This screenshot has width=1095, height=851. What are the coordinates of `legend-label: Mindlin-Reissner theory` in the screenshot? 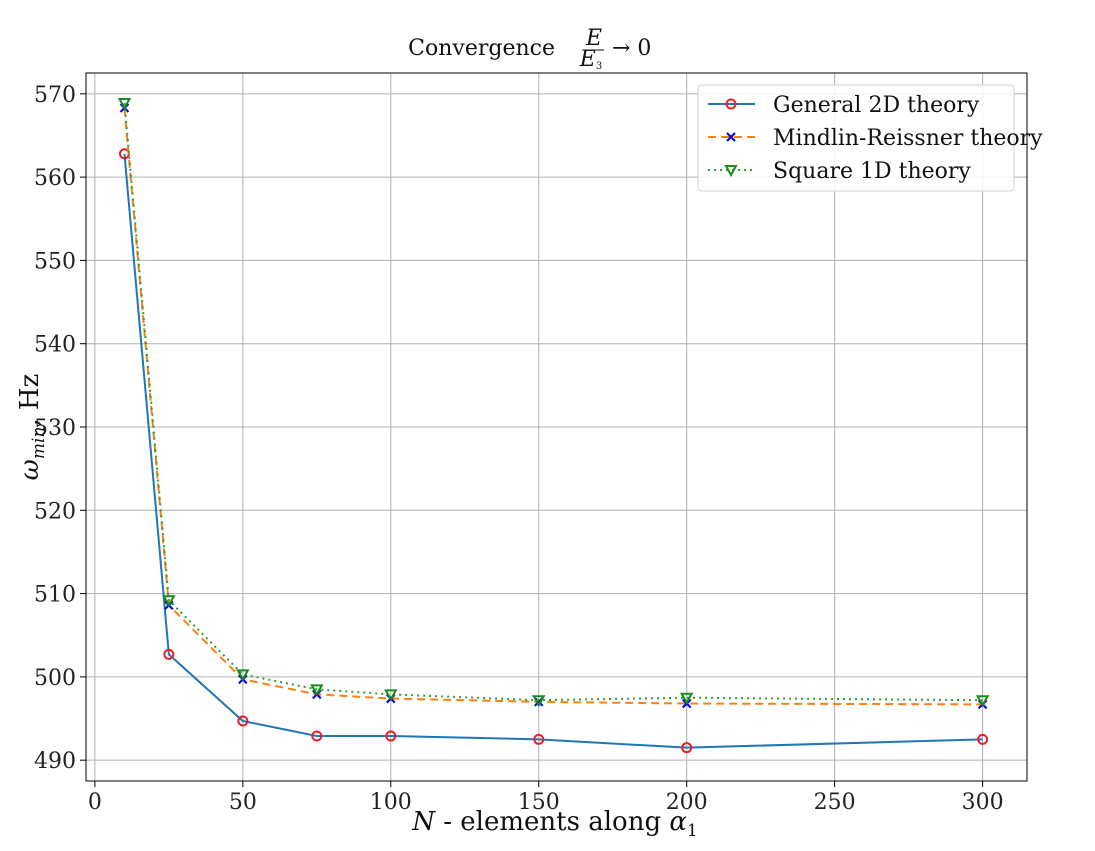 It's located at (908, 138).